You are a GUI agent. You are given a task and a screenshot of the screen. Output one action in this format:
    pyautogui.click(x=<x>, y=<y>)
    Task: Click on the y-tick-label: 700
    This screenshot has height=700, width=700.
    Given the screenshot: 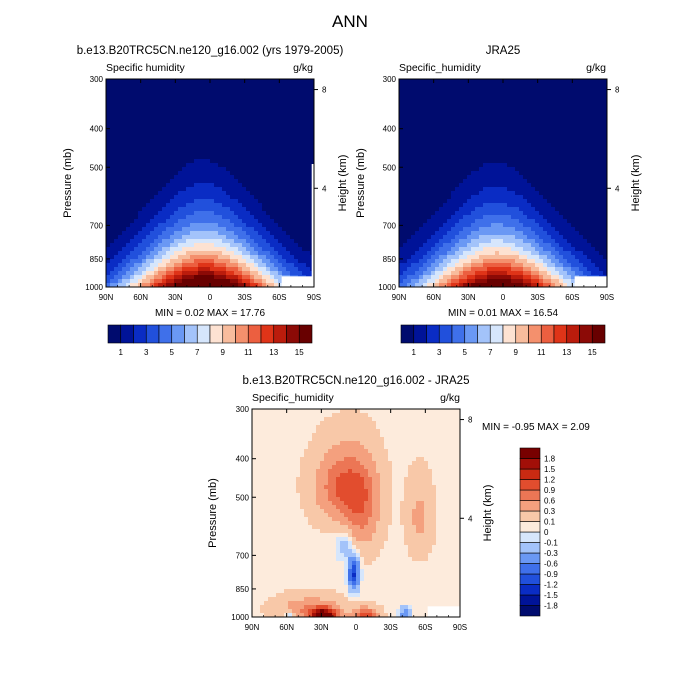 What is the action you would take?
    pyautogui.click(x=97, y=225)
    